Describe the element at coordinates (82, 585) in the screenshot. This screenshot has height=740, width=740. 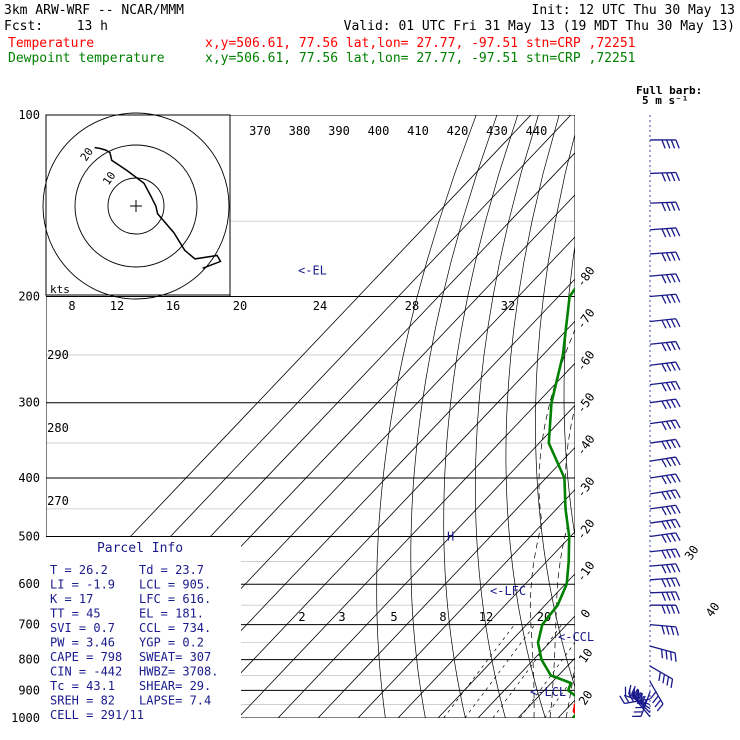
I see `parcel-info-left: LI = -1.9` at that location.